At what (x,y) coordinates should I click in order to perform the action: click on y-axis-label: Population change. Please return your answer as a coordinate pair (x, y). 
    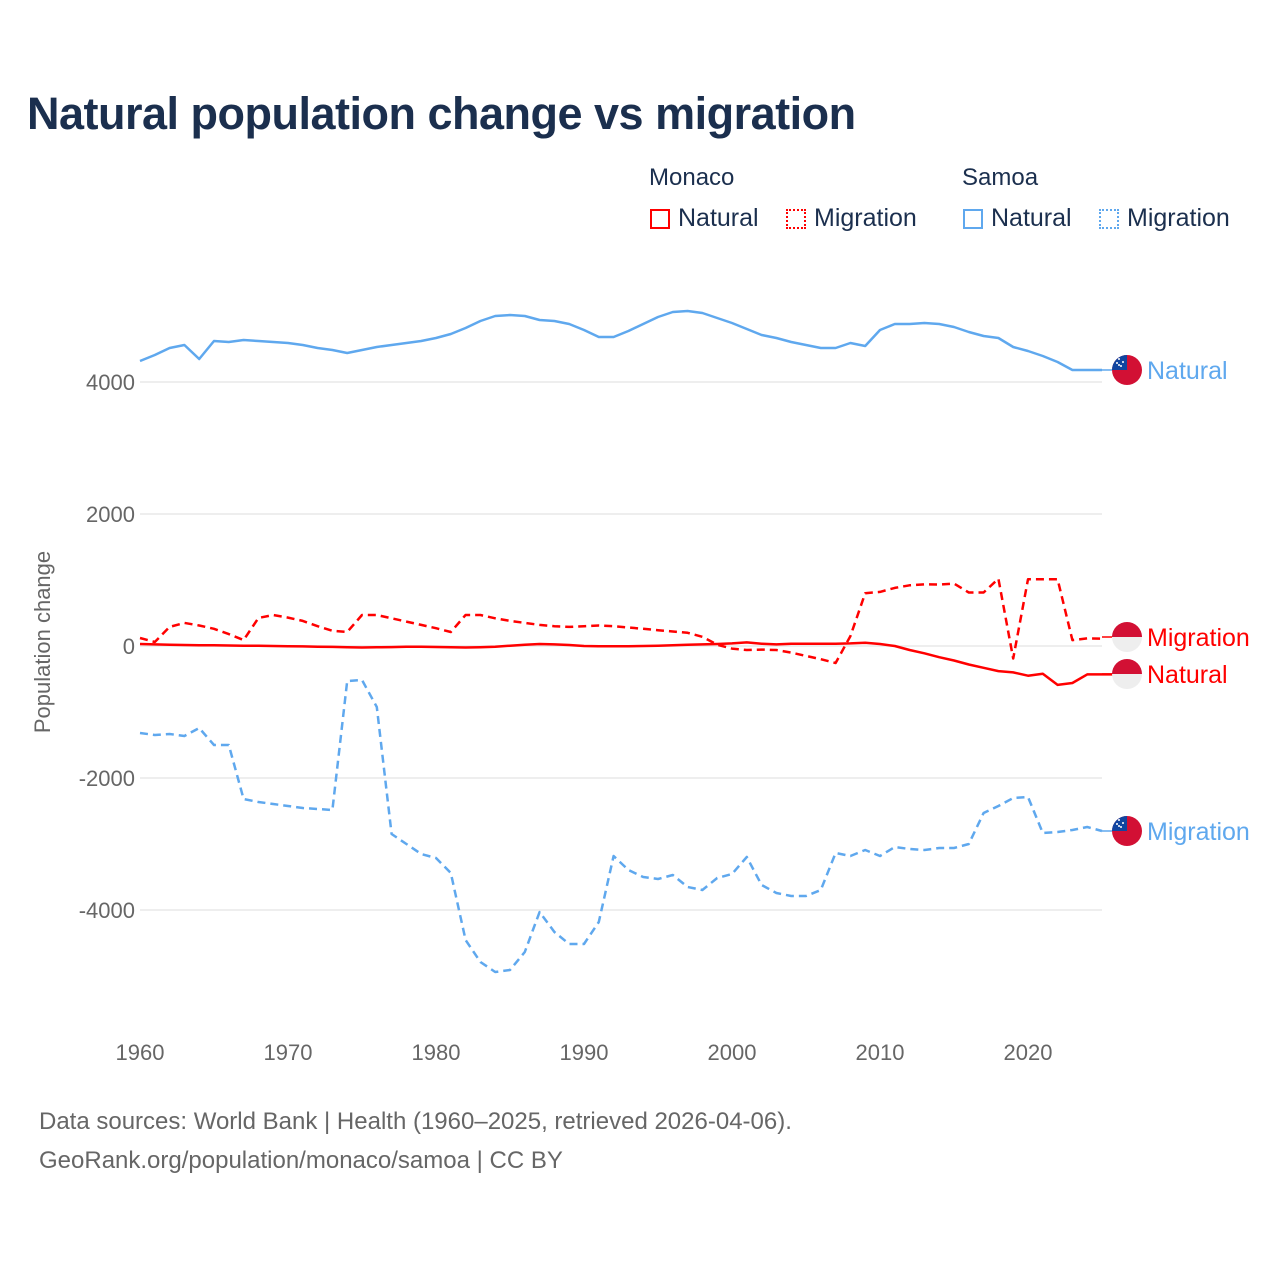
    Looking at the image, I should click on (42, 642).